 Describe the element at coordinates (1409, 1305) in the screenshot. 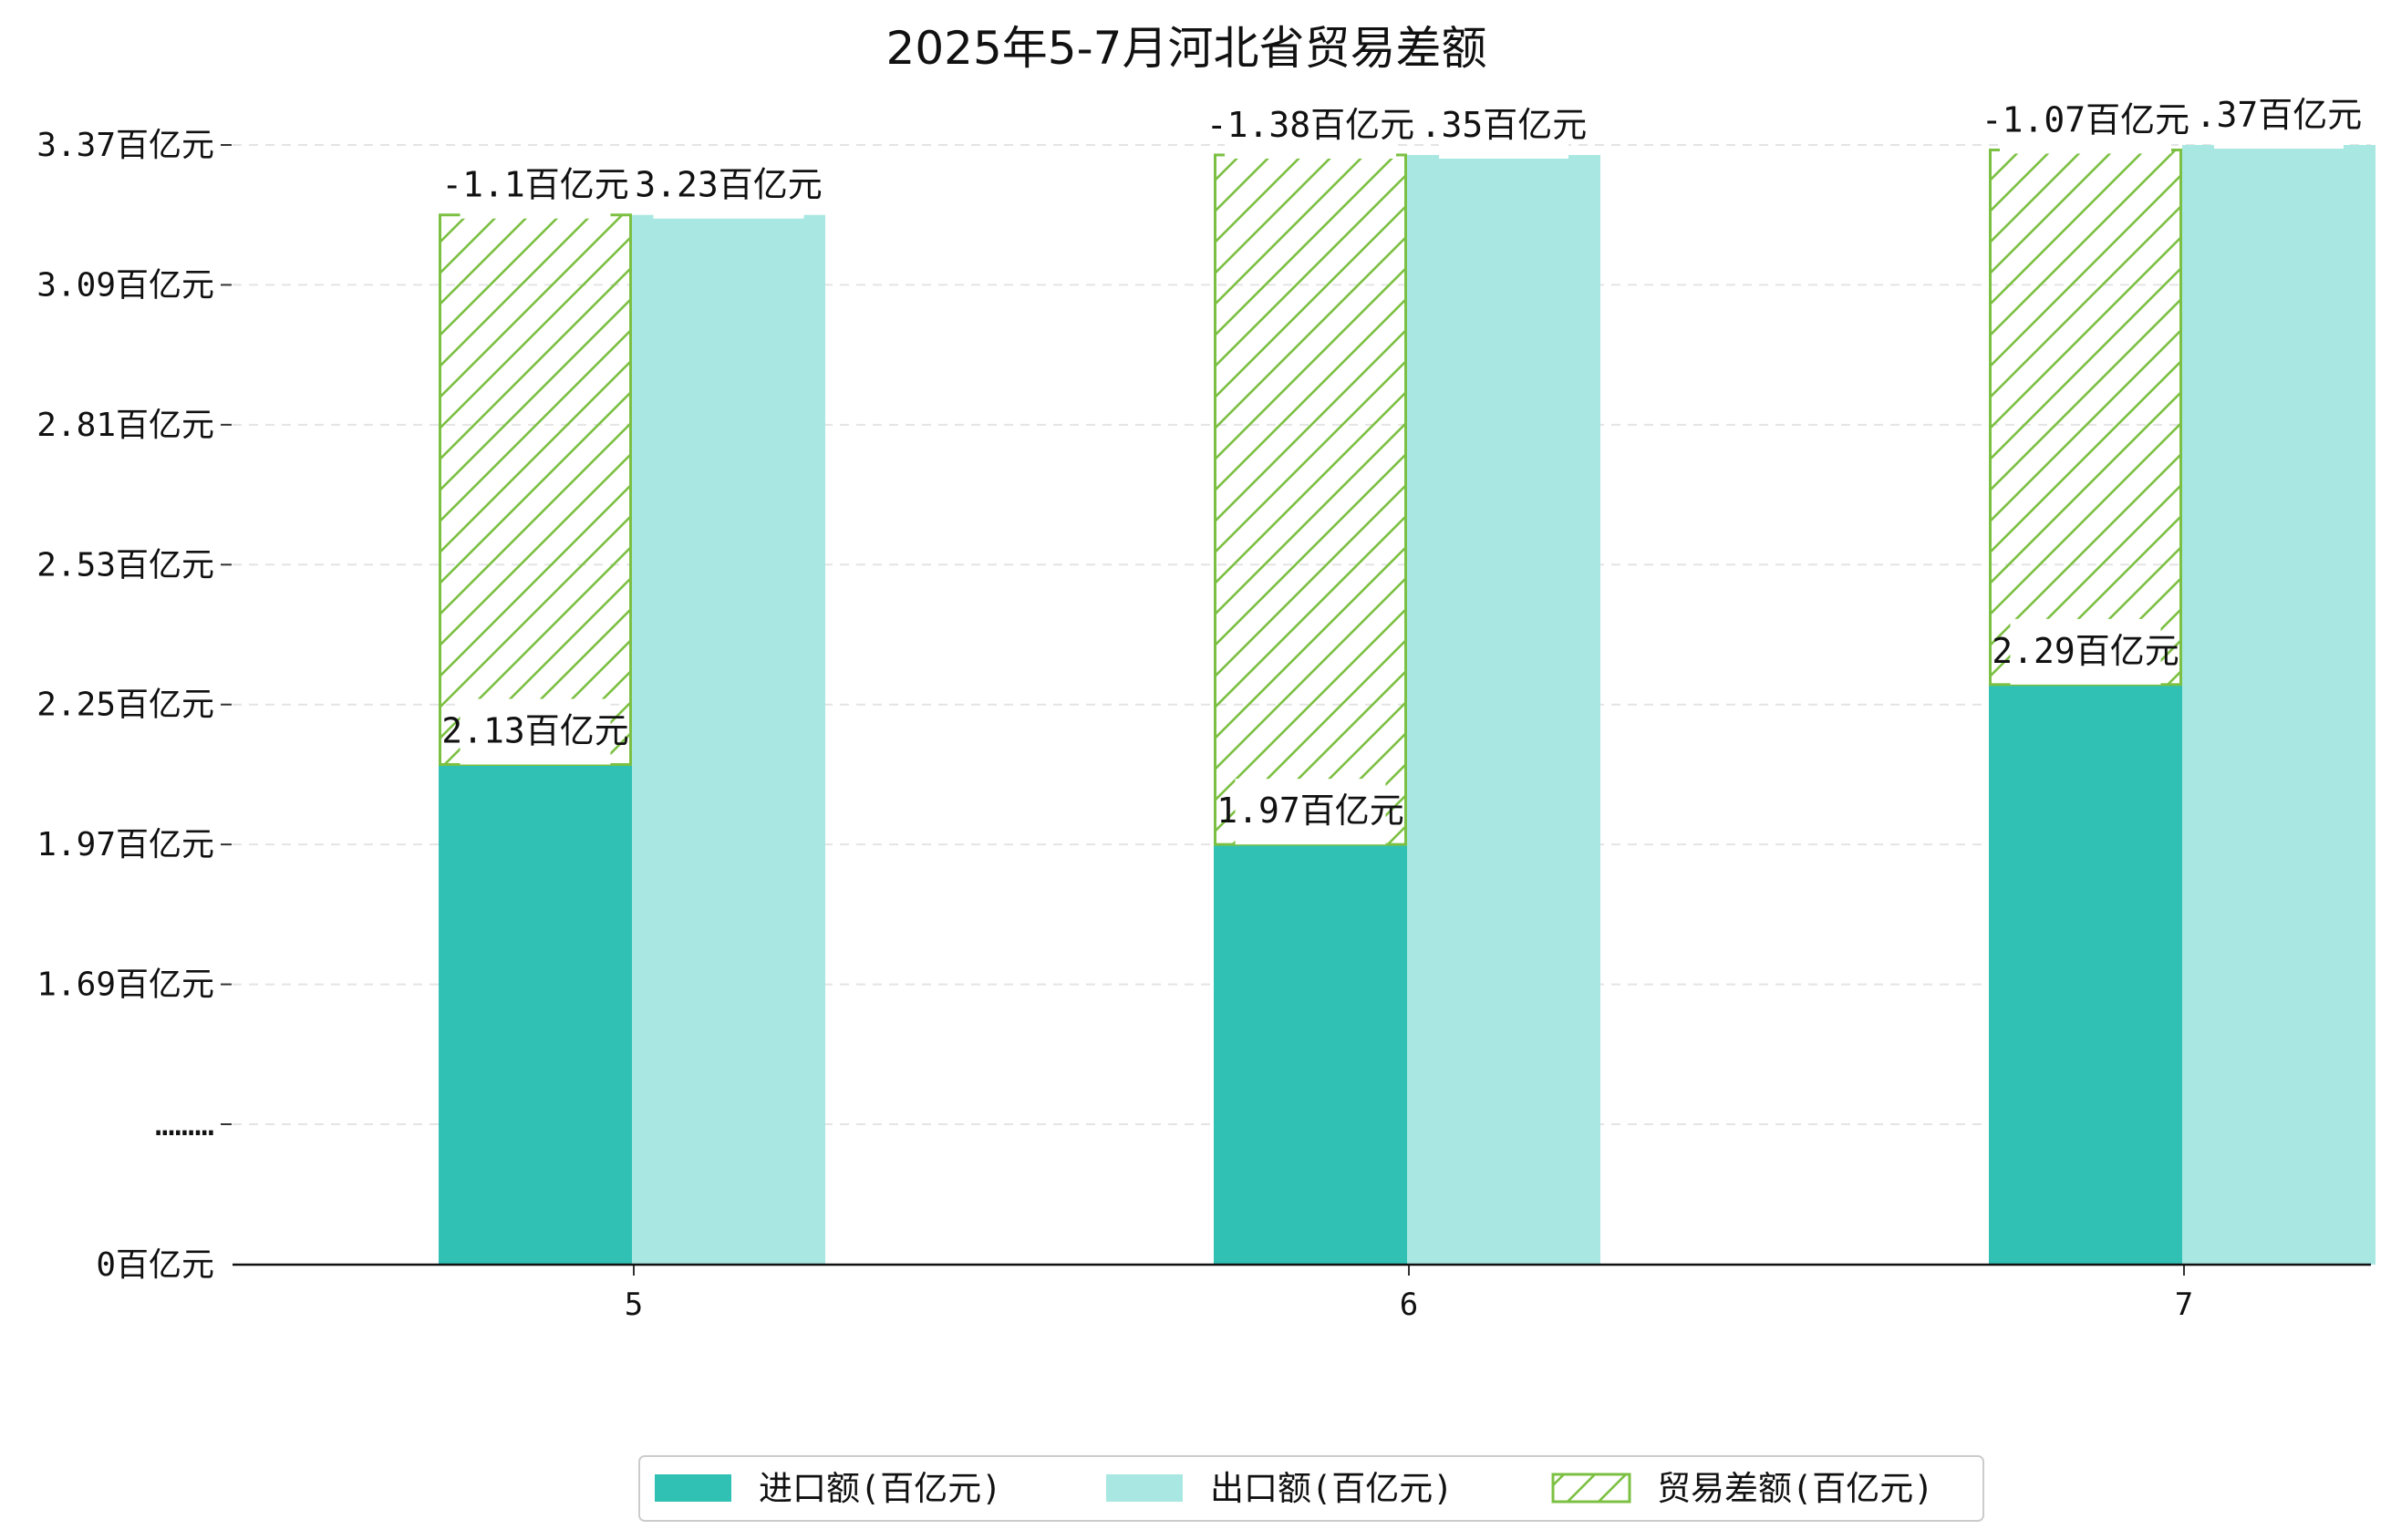

I see `x-tick-label: 6` at that location.